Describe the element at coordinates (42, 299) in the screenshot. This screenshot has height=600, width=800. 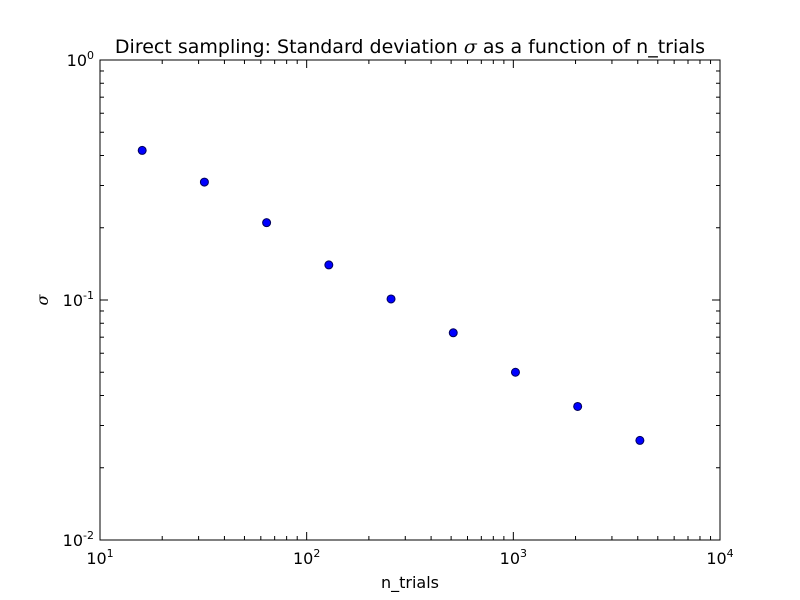
I see `y-axis-label: σ` at that location.